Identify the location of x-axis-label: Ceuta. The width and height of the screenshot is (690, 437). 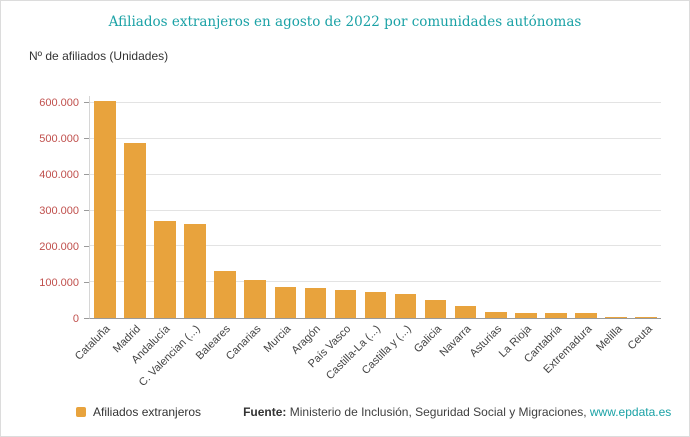
(640, 338).